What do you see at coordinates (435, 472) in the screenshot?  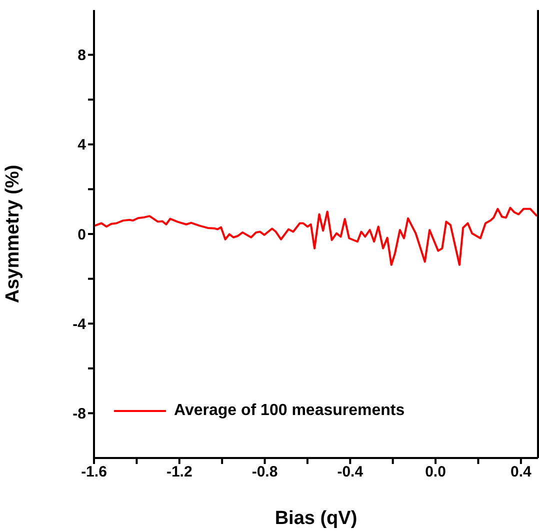 I see `x-tick-label: 0.0` at bounding box center [435, 472].